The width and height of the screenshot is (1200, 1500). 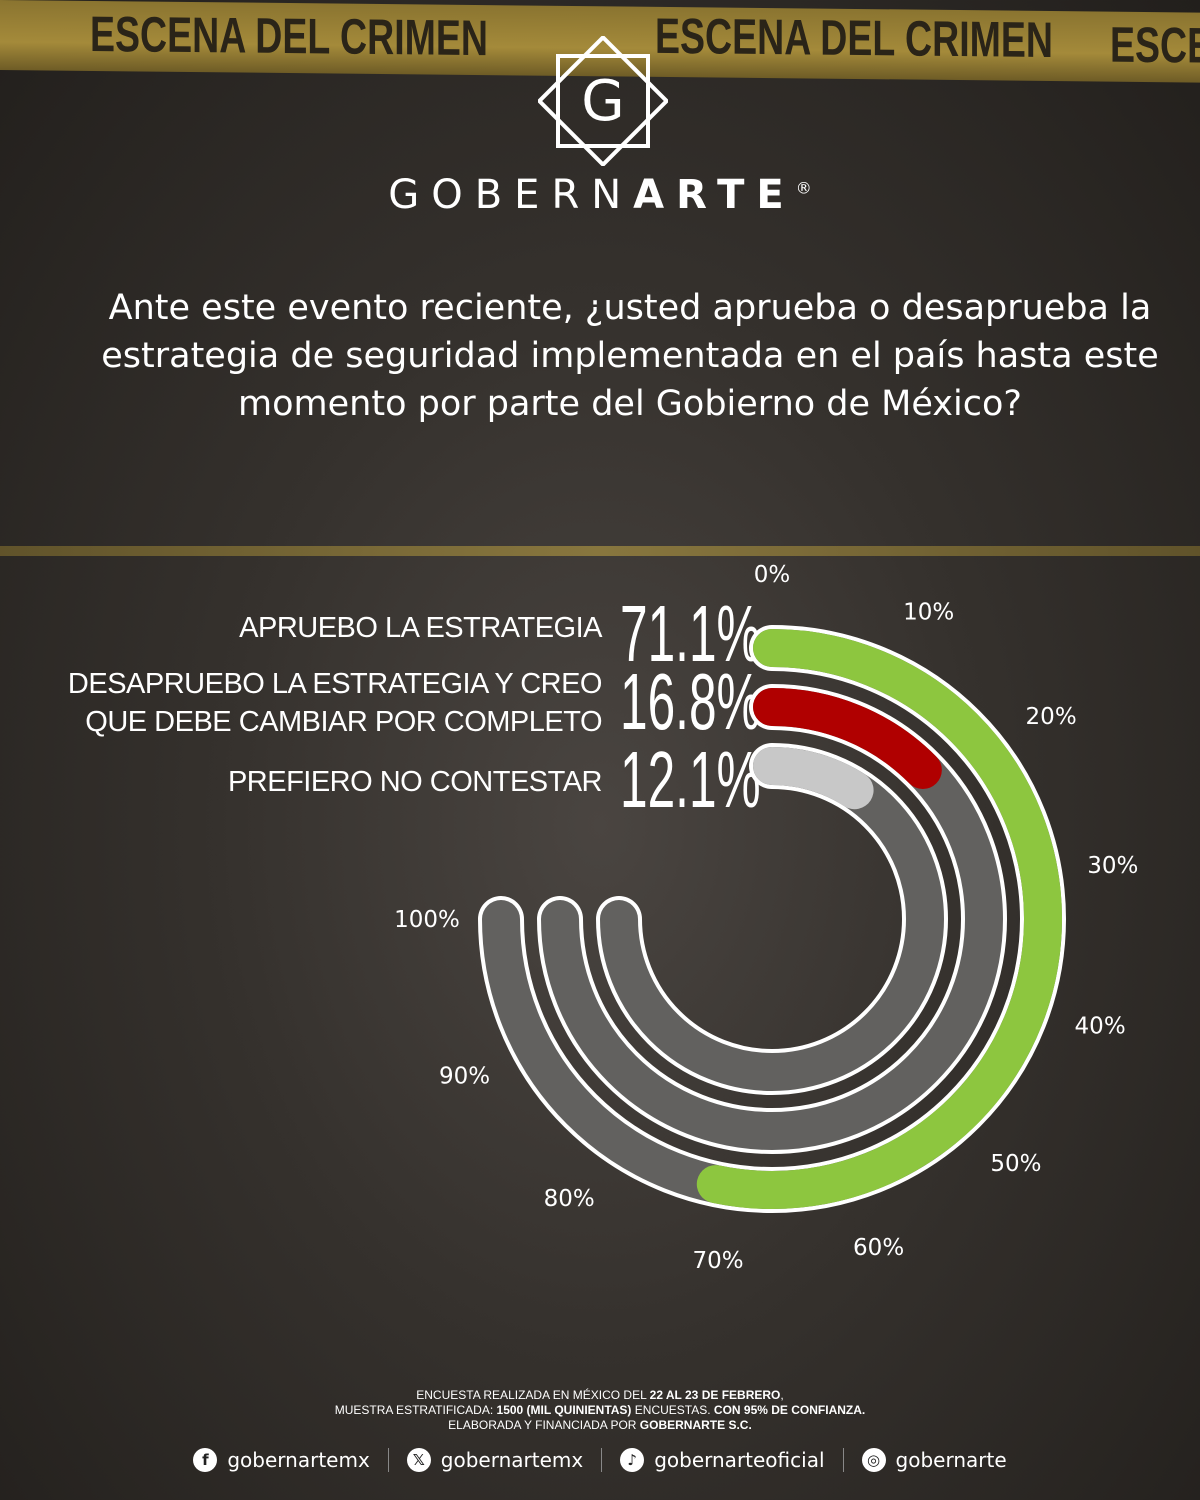 I want to click on svg-text: G, so click(x=602, y=101).